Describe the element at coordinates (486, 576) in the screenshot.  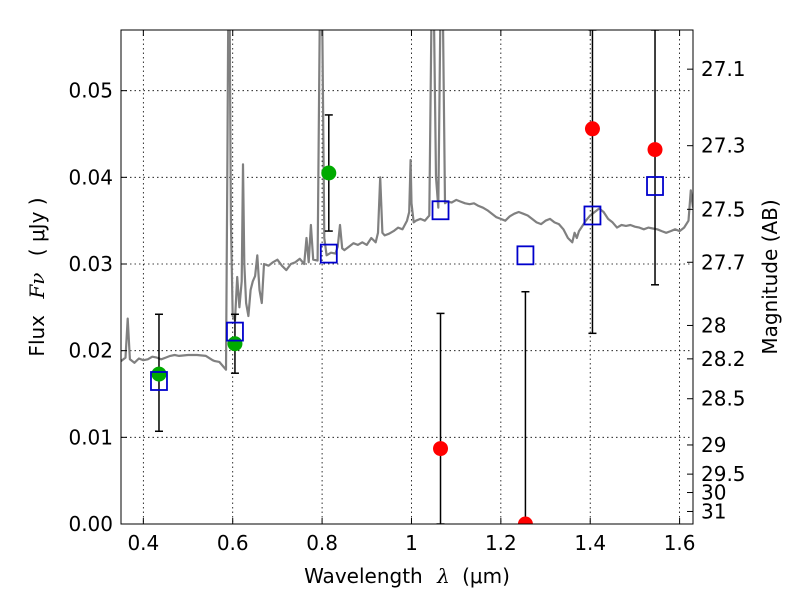
I see `x-axis-label-unit: (μm)` at that location.